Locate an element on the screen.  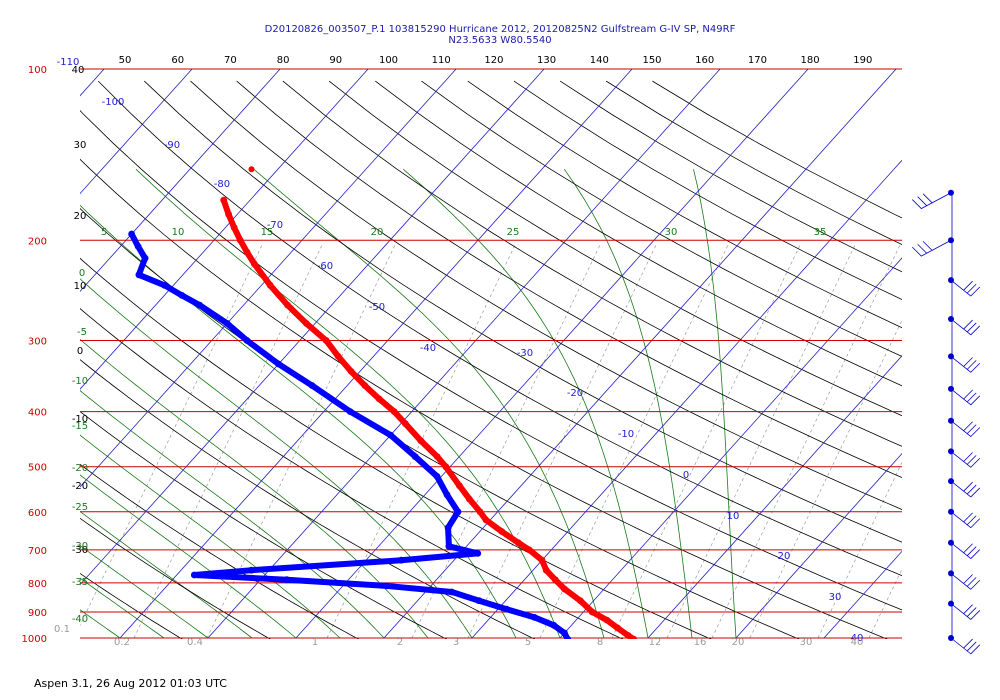
moist-adiabat-label: -30 is located at coordinates (80, 546).